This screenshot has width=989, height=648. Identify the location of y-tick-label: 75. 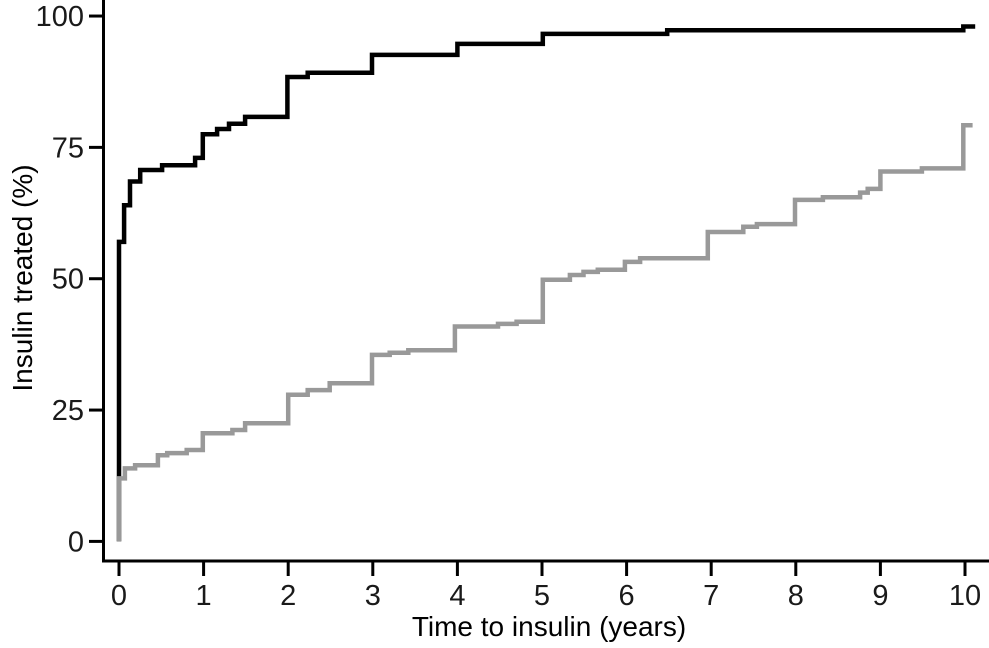
(68, 148).